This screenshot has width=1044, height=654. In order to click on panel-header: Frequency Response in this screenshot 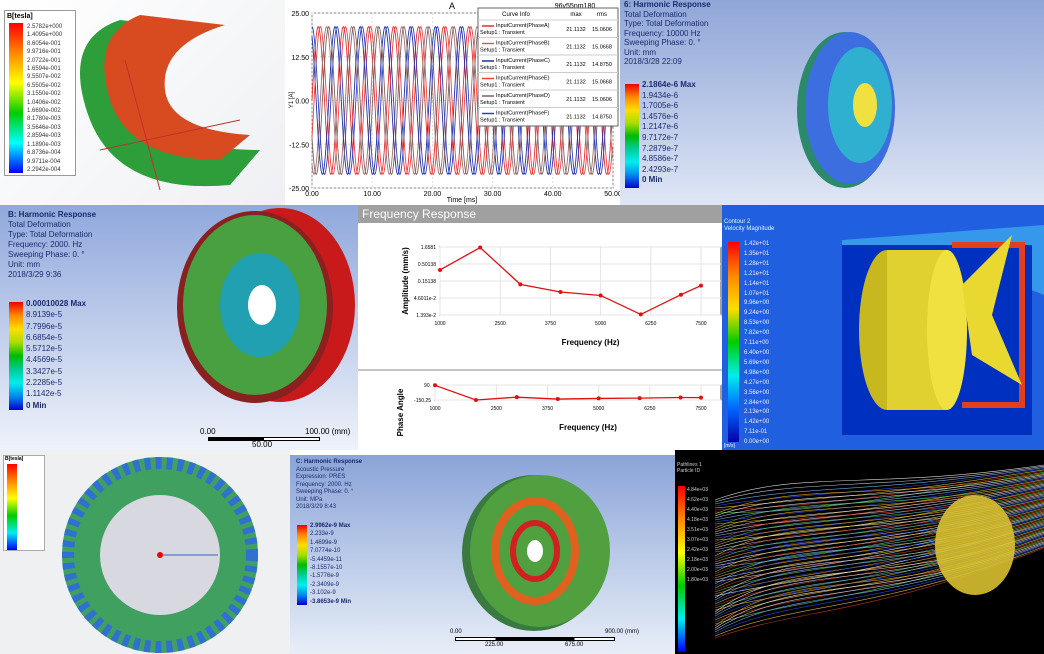, I will do `click(540, 214)`.